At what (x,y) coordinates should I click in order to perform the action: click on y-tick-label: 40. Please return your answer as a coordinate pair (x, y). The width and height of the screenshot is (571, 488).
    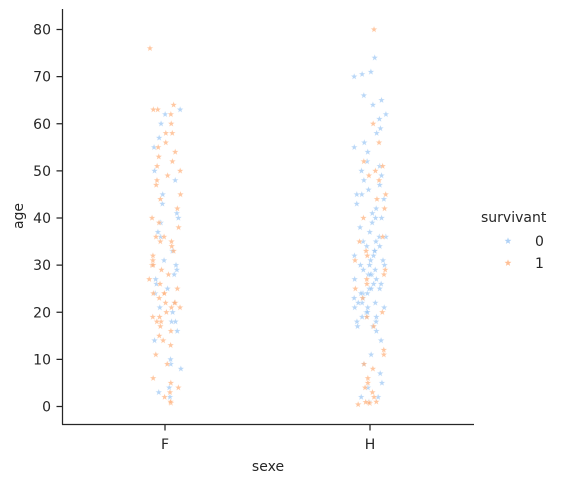
    Looking at the image, I should click on (42, 219).